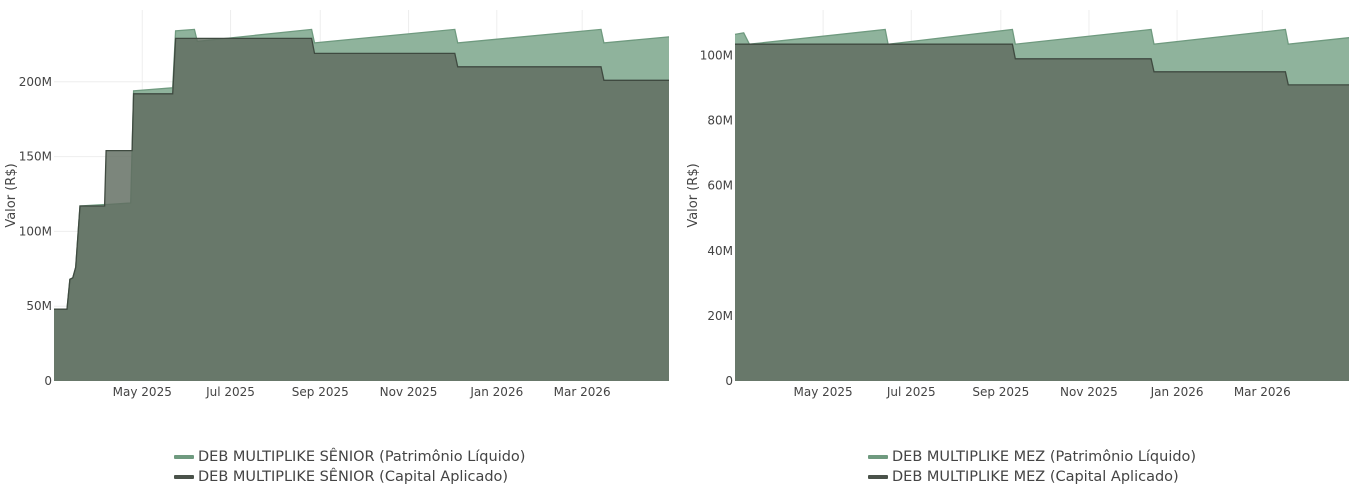  Describe the element at coordinates (1042, 36) in the screenshot. I see `mez-line-pl` at that location.